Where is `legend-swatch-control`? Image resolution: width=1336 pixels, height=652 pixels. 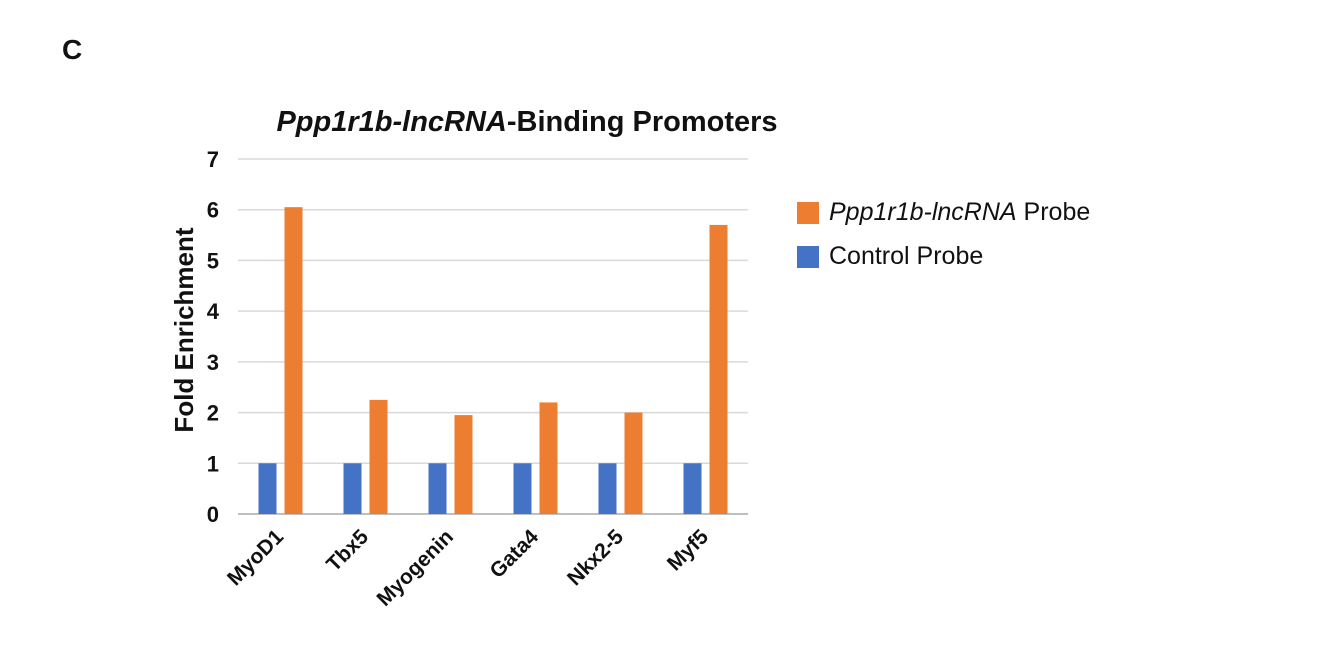
legend-swatch-control is located at coordinates (808, 256).